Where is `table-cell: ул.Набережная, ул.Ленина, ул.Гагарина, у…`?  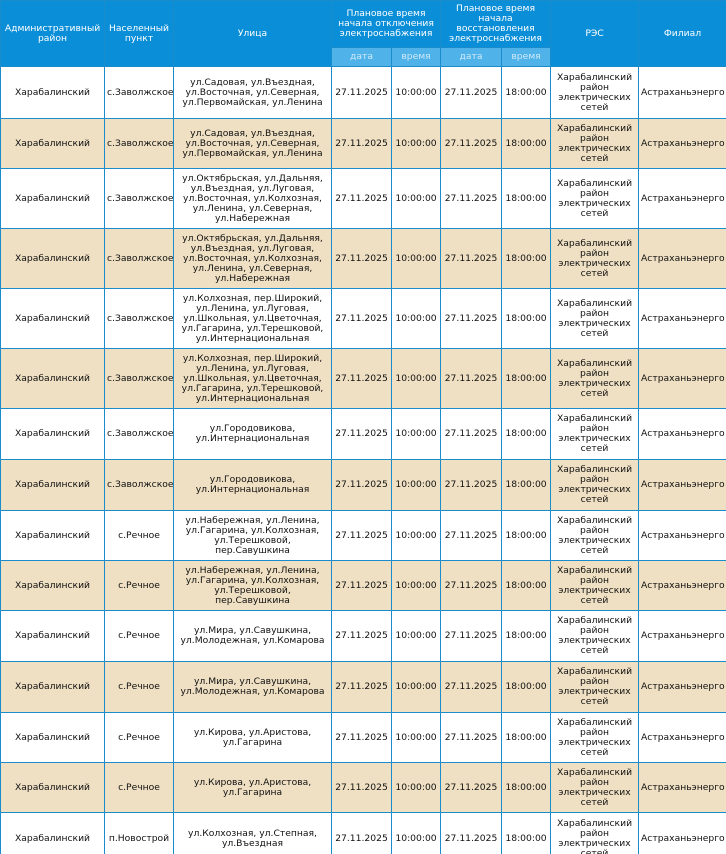
table-cell: ул.Набережная, ул.Ленина, ул.Гагарина, у… is located at coordinates (252, 585).